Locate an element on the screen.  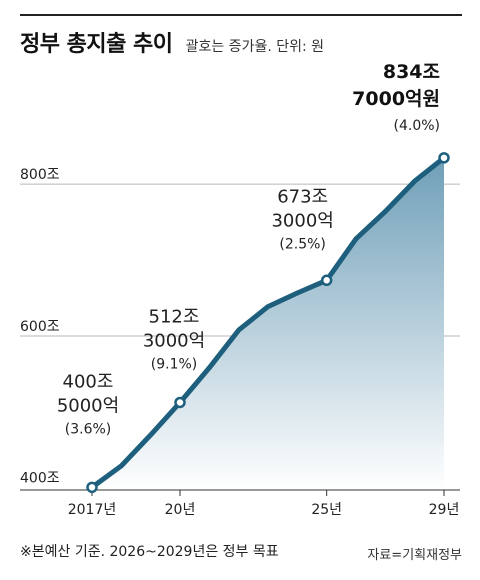
x-tick-label: 20년 is located at coordinates (180, 510).